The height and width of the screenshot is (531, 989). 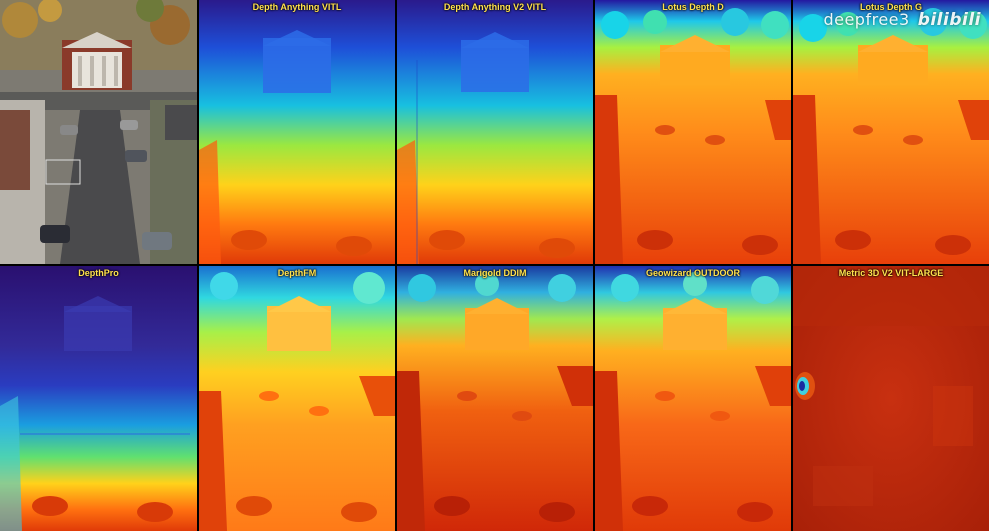 I want to click on depth-panel: DepthFM, so click(x=297, y=398).